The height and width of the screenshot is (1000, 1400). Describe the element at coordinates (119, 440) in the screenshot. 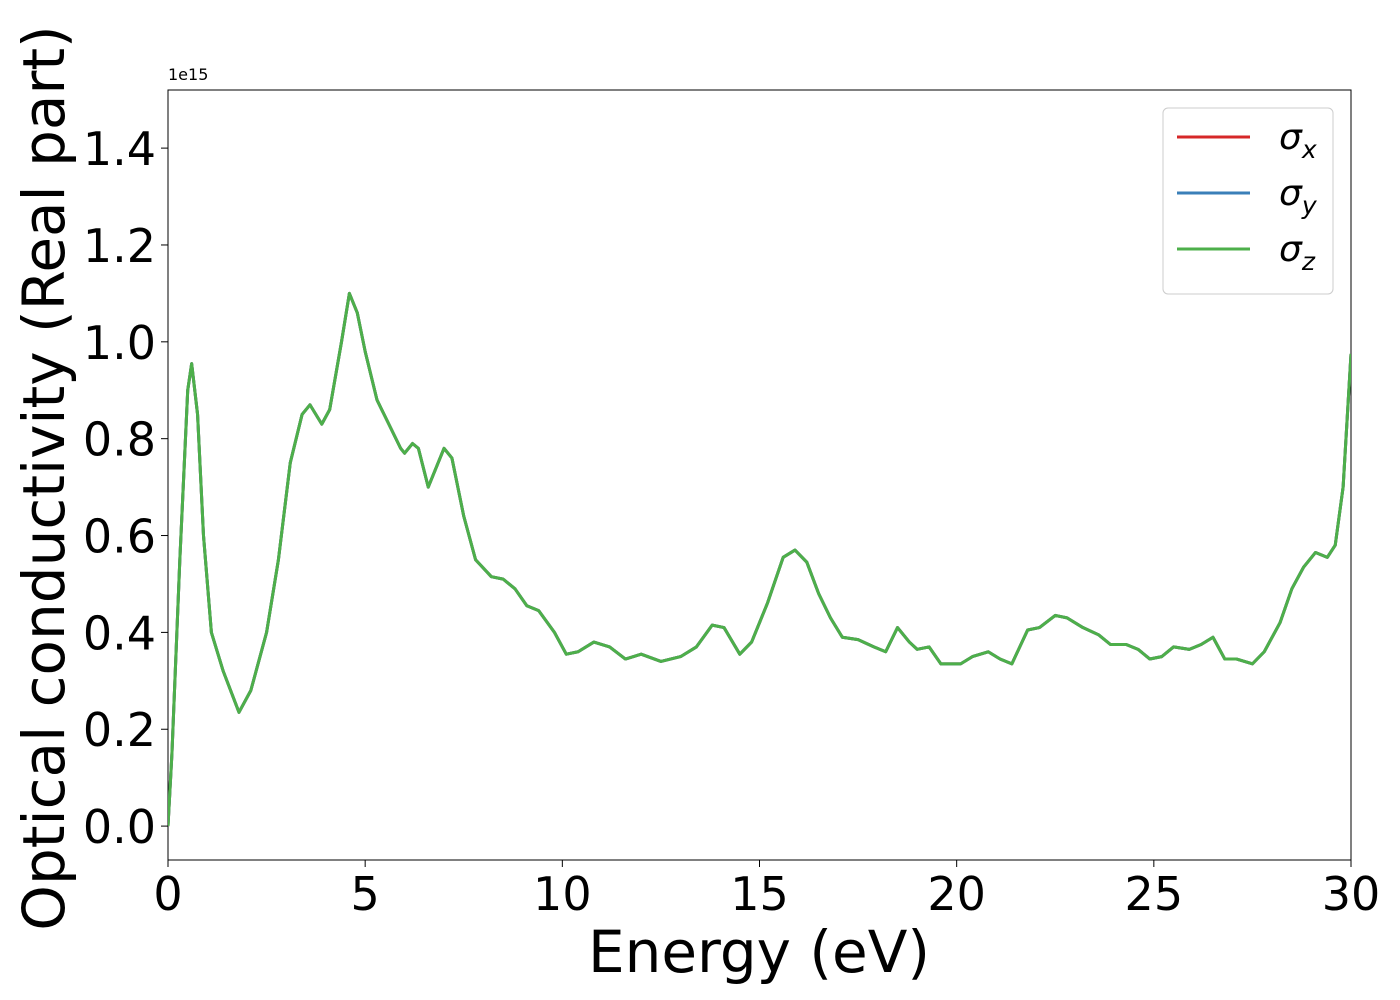

I see `y-tick-label: 0.8` at that location.